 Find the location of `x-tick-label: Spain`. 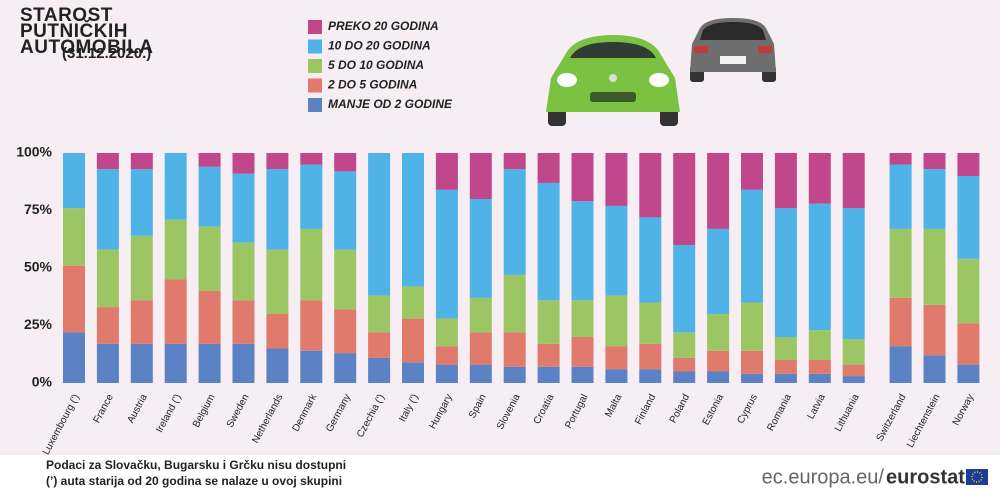

x-tick-label: Spain is located at coordinates (478, 406).